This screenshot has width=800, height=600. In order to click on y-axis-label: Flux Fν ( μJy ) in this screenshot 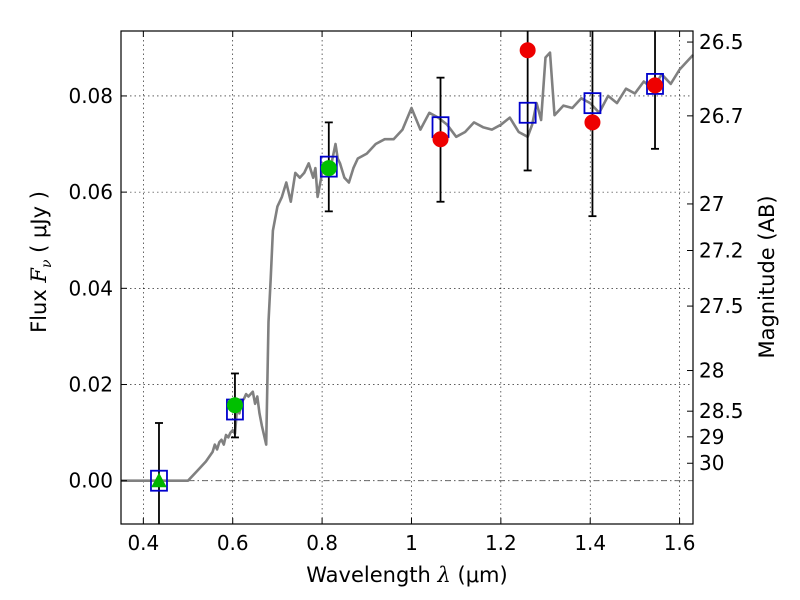, I will do `click(41, 262)`.